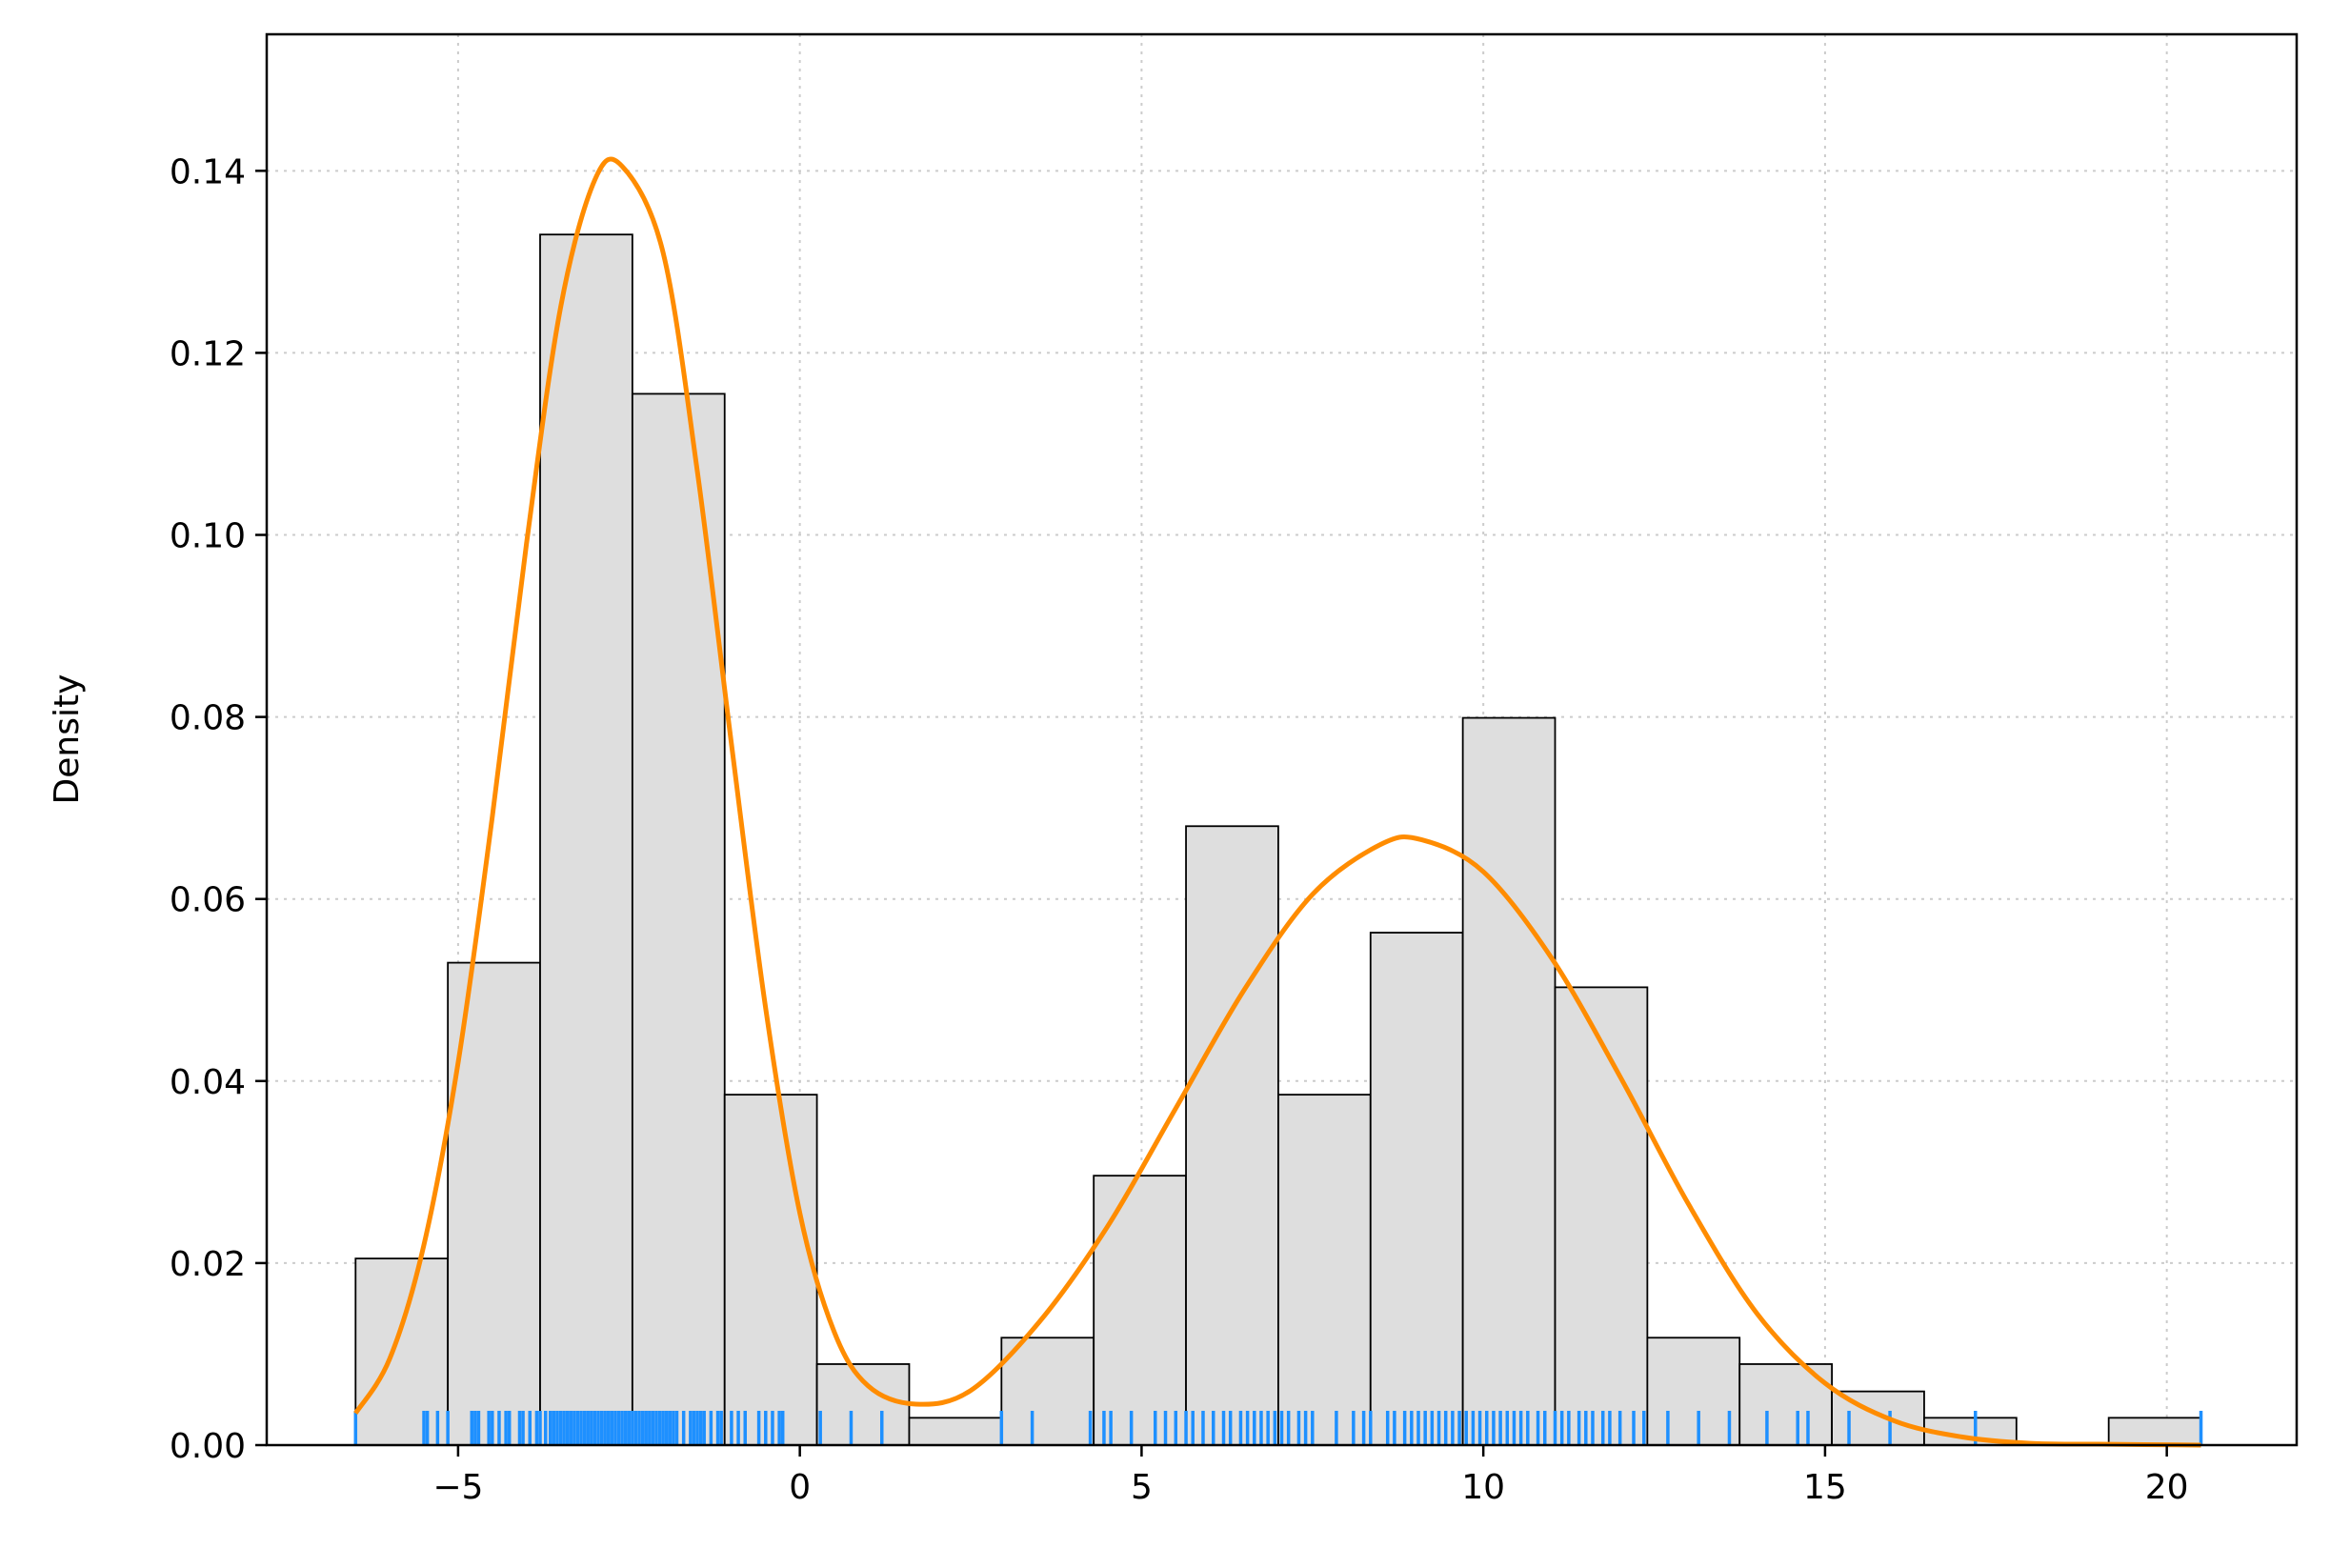 This screenshot has height=1568, width=2330. I want to click on y-tick-label: 0.02, so click(208, 1264).